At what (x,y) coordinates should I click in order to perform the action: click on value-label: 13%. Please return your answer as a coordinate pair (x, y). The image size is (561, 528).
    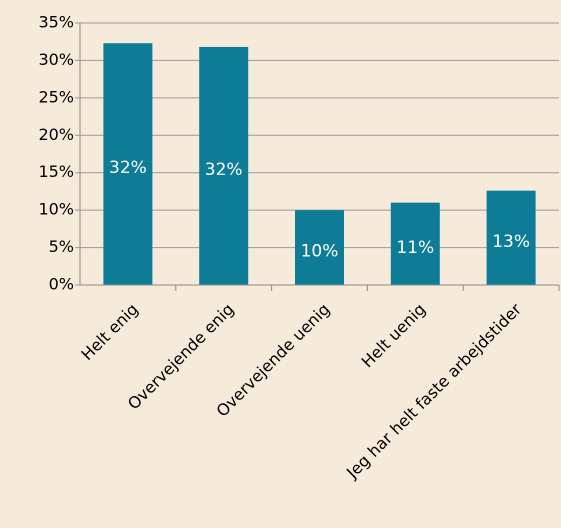
    Looking at the image, I should click on (511, 242).